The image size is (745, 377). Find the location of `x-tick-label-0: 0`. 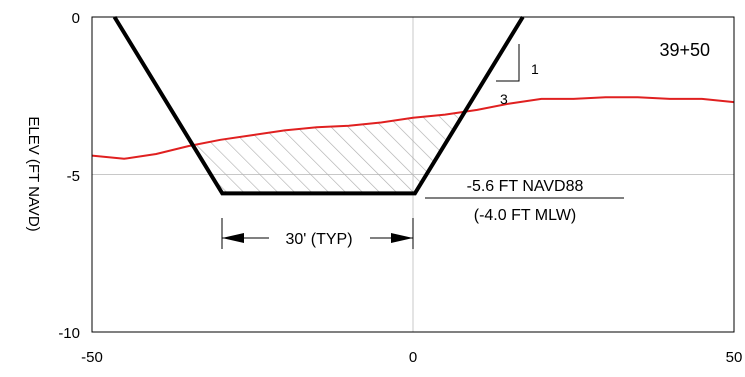

x-tick-label-0: 0 is located at coordinates (413, 357).